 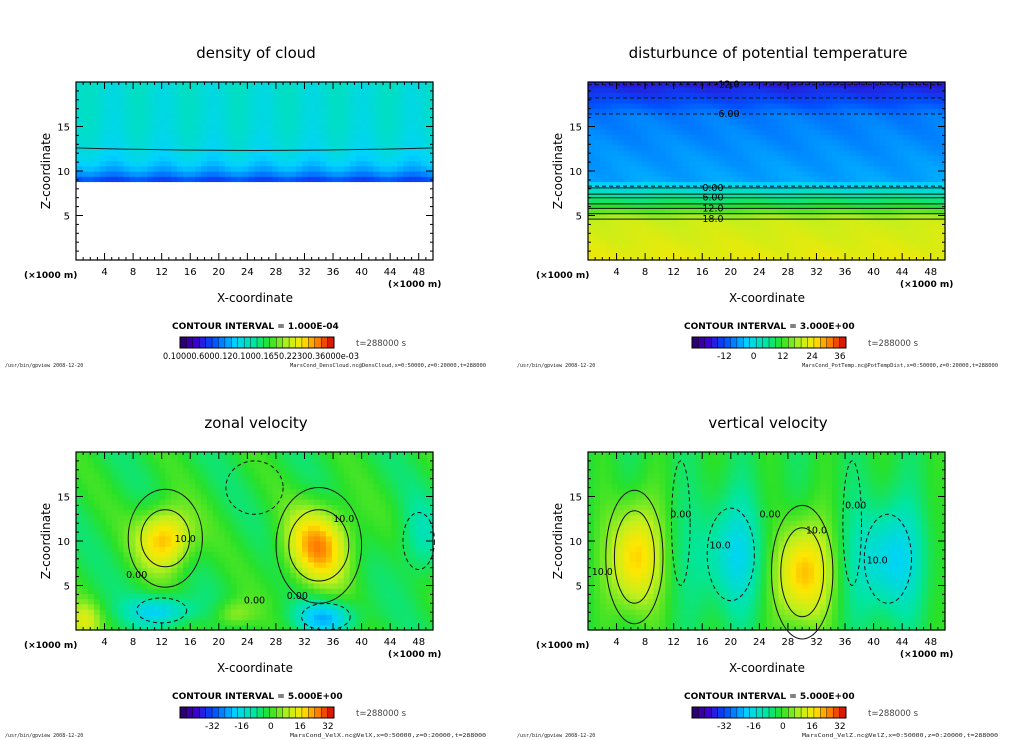 What do you see at coordinates (196, 342) in the screenshot?
I see `colorbar-cell` at bounding box center [196, 342].